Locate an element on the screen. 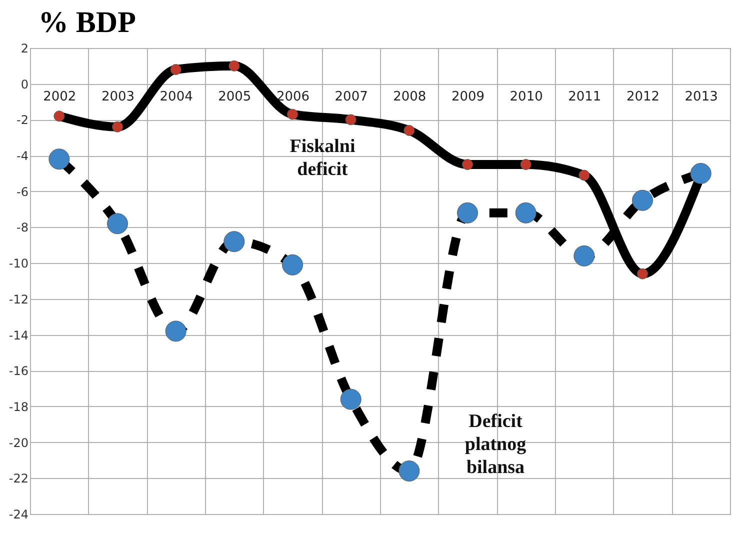 The height and width of the screenshot is (537, 754). y-tick-label: -16 is located at coordinates (18, 371).